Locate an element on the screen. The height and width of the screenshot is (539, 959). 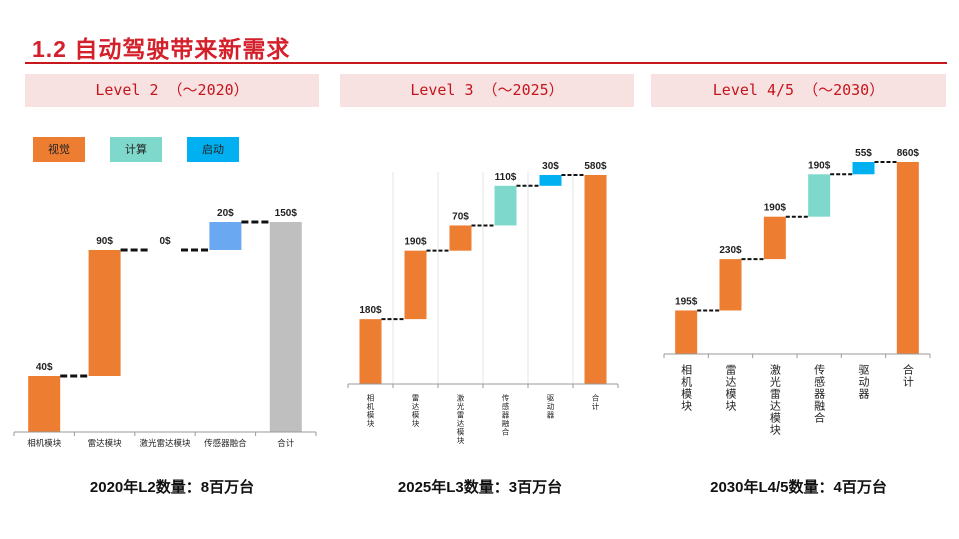
data-label: 55$ is located at coordinates (863, 153).